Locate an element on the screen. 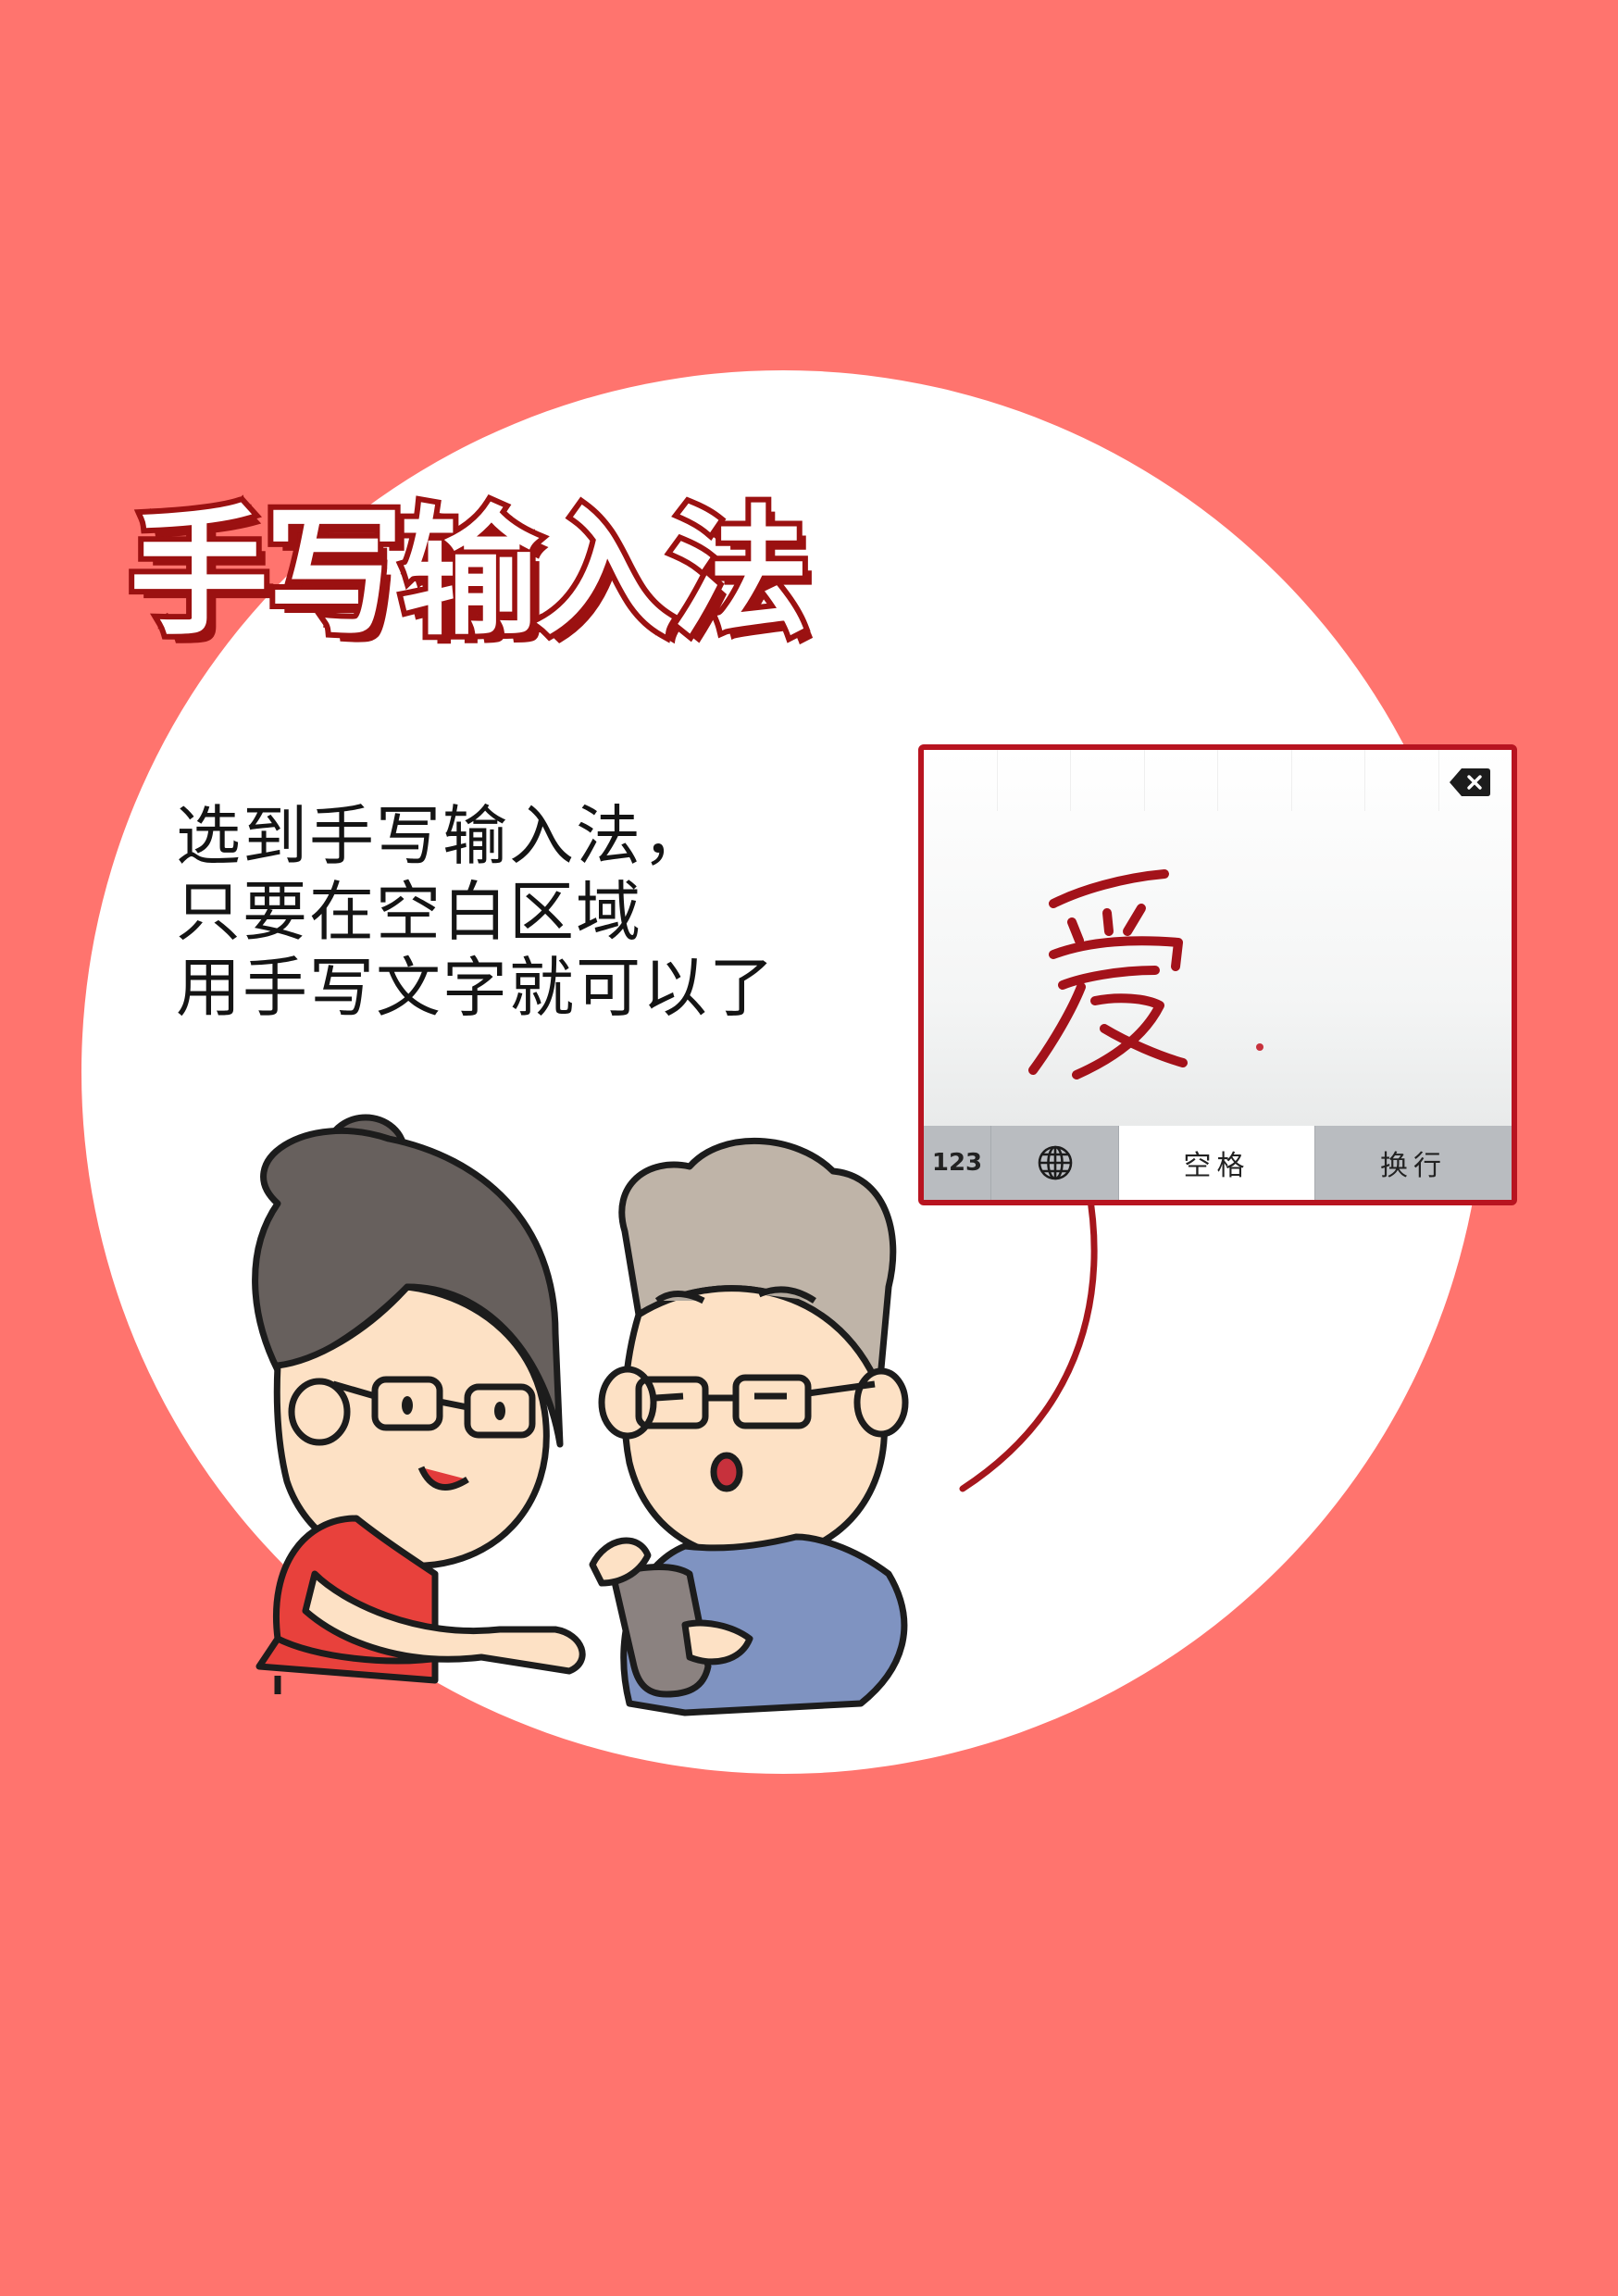  candidate-bar is located at coordinates (1218, 780).